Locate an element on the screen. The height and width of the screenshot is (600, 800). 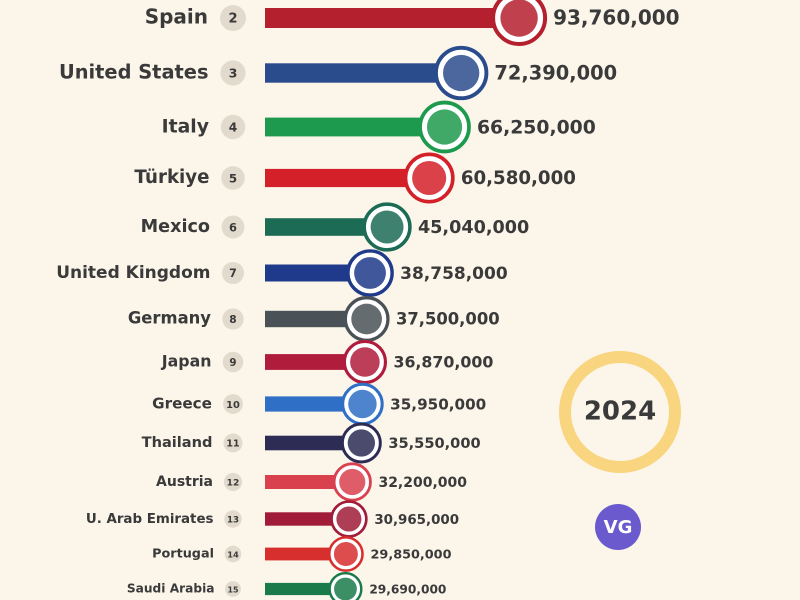
value-label: 29,850,000 is located at coordinates (411, 555).